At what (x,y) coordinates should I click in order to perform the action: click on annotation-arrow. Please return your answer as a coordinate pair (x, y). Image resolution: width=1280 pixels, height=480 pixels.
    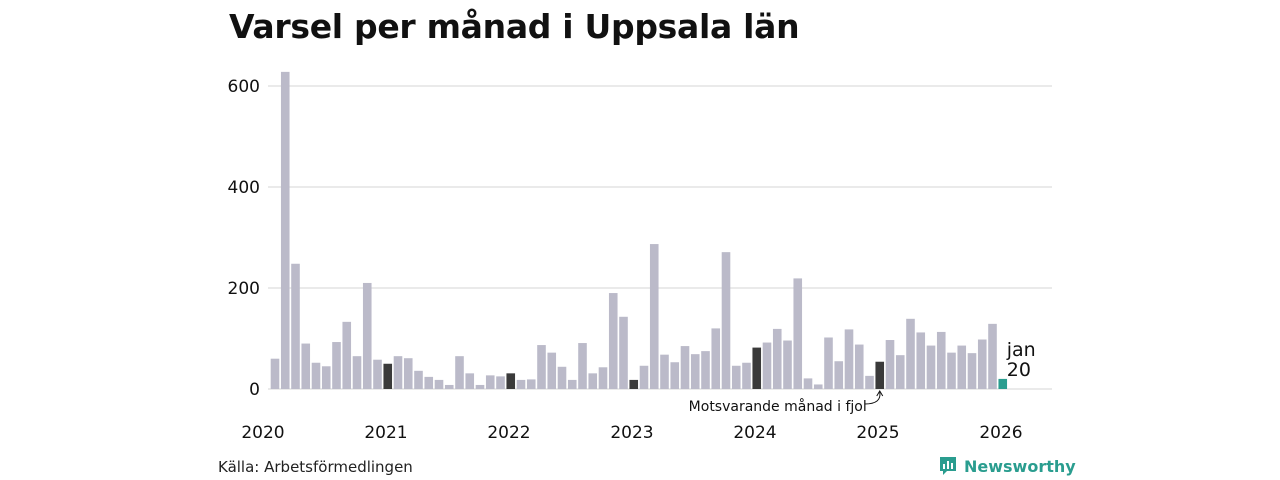
    Looking at the image, I should click on (872, 398).